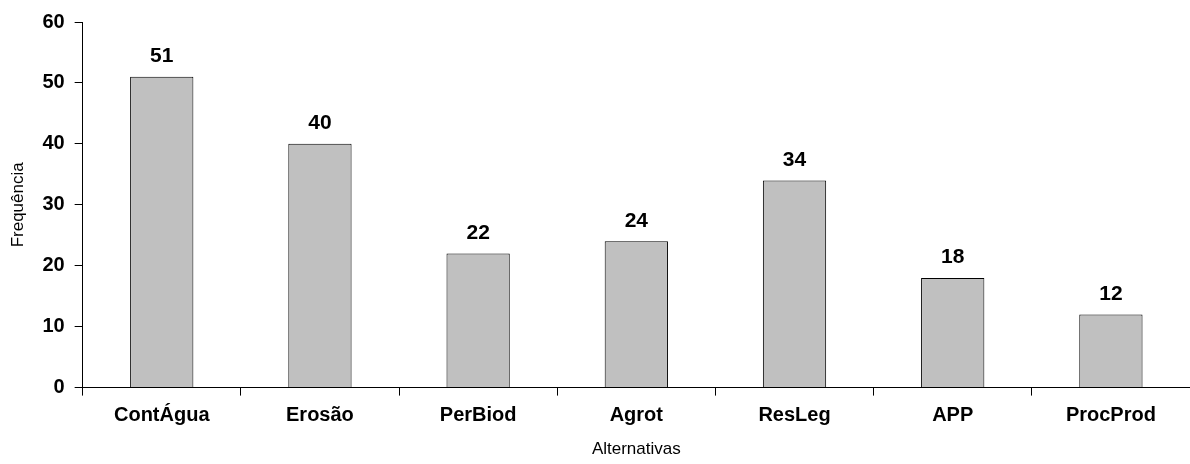  What do you see at coordinates (53, 325) in the screenshot?
I see `y-tick-label: 10` at bounding box center [53, 325].